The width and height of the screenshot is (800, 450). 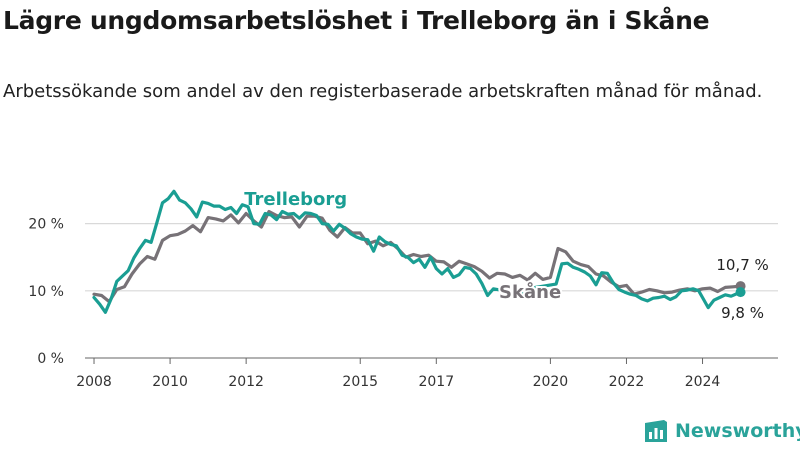 I want to click on series-label-skane: Skåne, so click(x=530, y=292).